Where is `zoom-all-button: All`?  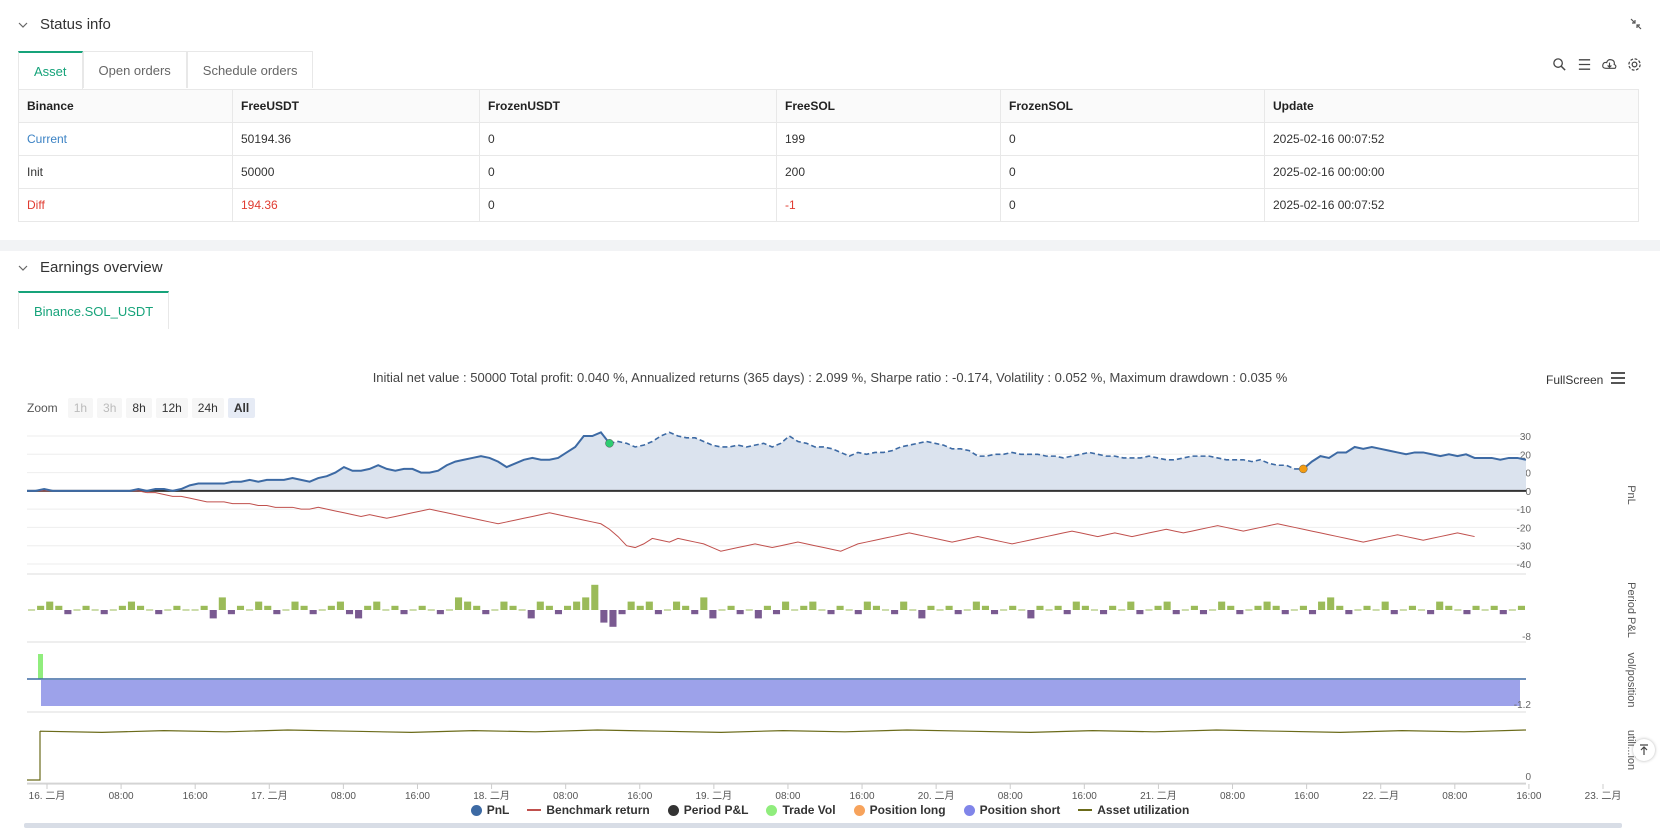 zoom-all-button: All is located at coordinates (241, 408).